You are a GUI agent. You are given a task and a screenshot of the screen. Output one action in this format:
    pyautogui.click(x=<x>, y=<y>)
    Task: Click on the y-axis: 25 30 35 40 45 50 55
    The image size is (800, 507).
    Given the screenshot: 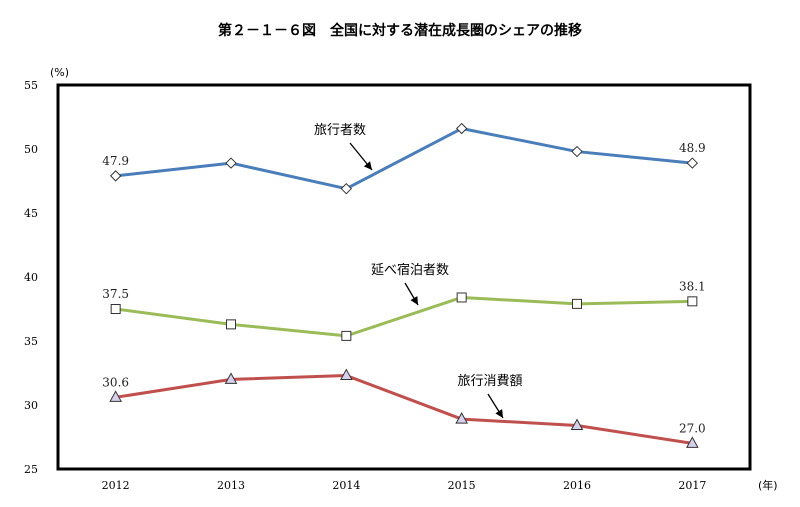 What is the action you would take?
    pyautogui.click(x=31, y=277)
    